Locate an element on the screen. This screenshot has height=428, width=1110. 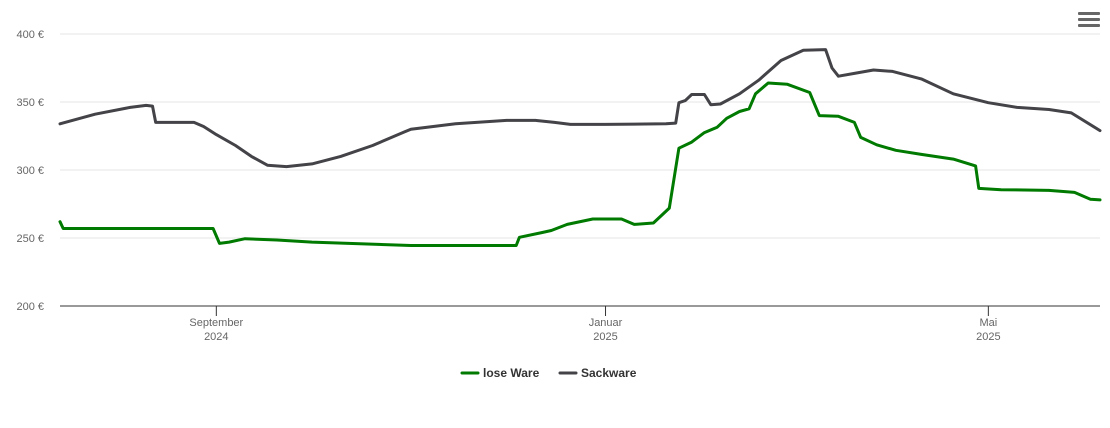
y-tick-label: 200 € is located at coordinates (30, 307).